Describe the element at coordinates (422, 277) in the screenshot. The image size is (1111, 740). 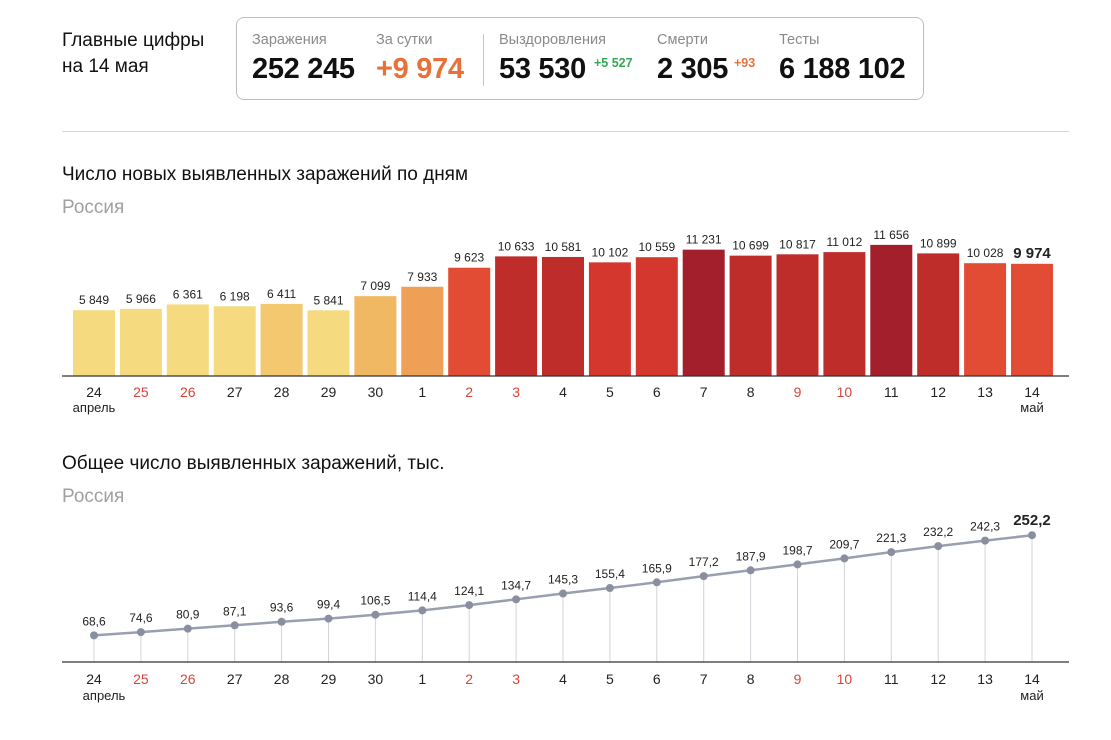
I see `bar-value-label: 7 933` at that location.